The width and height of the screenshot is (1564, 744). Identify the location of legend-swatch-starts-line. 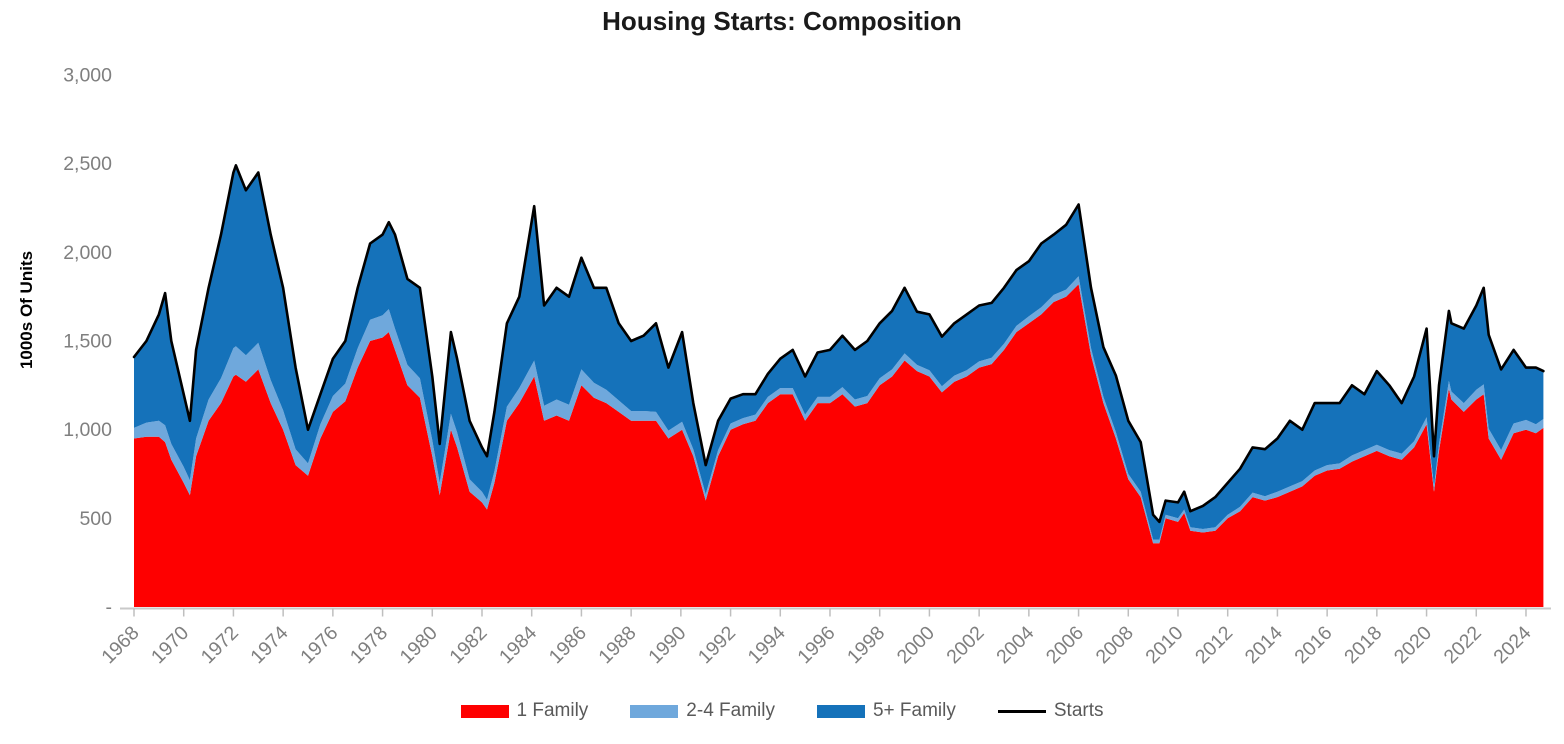
(1021, 711).